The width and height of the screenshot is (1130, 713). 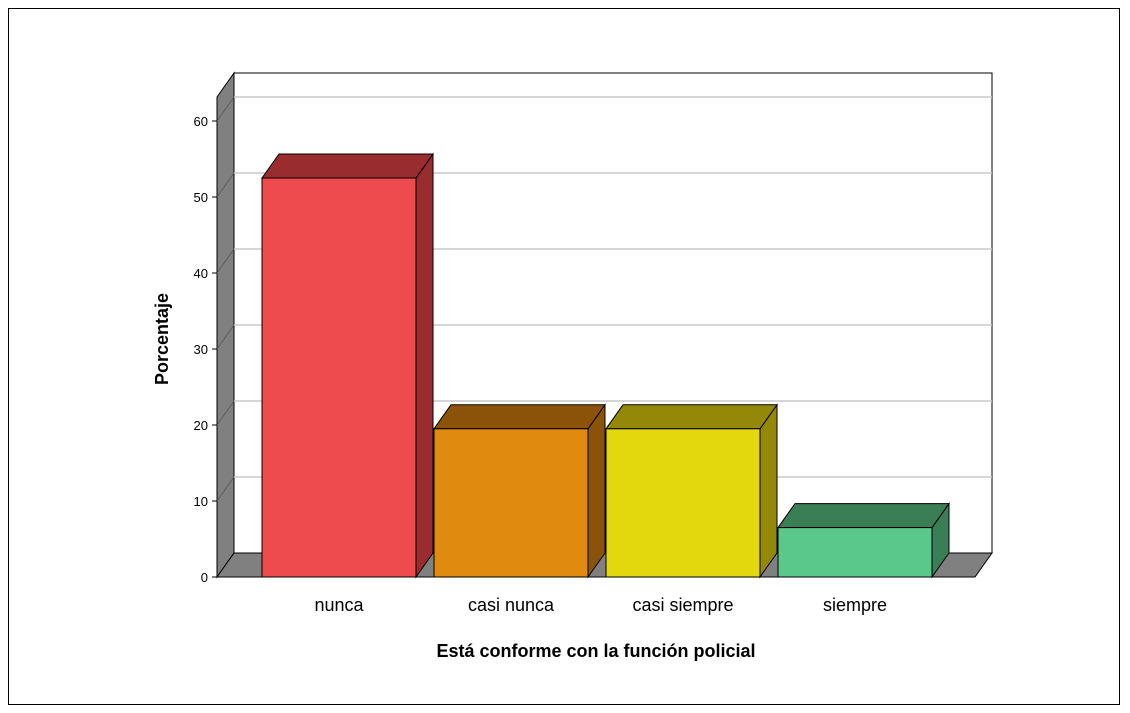 What do you see at coordinates (201, 501) in the screenshot?
I see `y-tick-label: 10` at bounding box center [201, 501].